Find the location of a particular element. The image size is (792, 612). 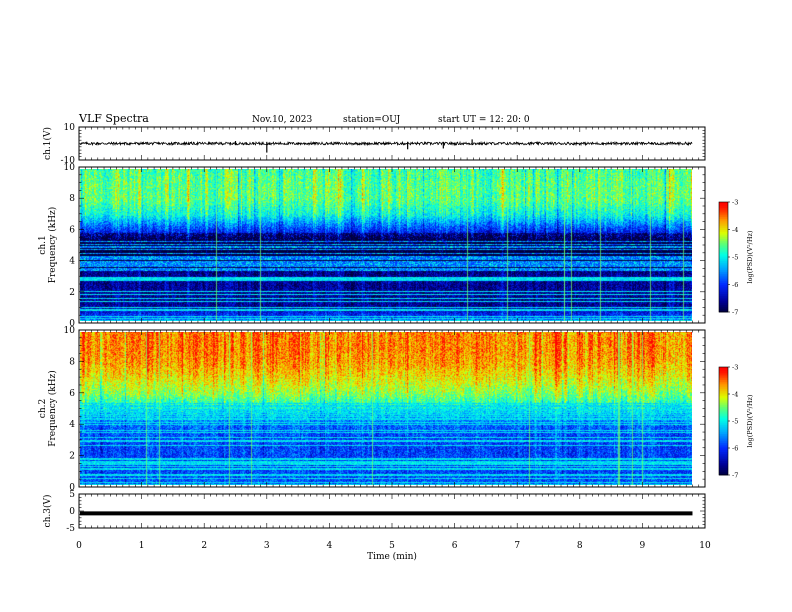

x-axis-label: Time (min) is located at coordinates (392, 556).